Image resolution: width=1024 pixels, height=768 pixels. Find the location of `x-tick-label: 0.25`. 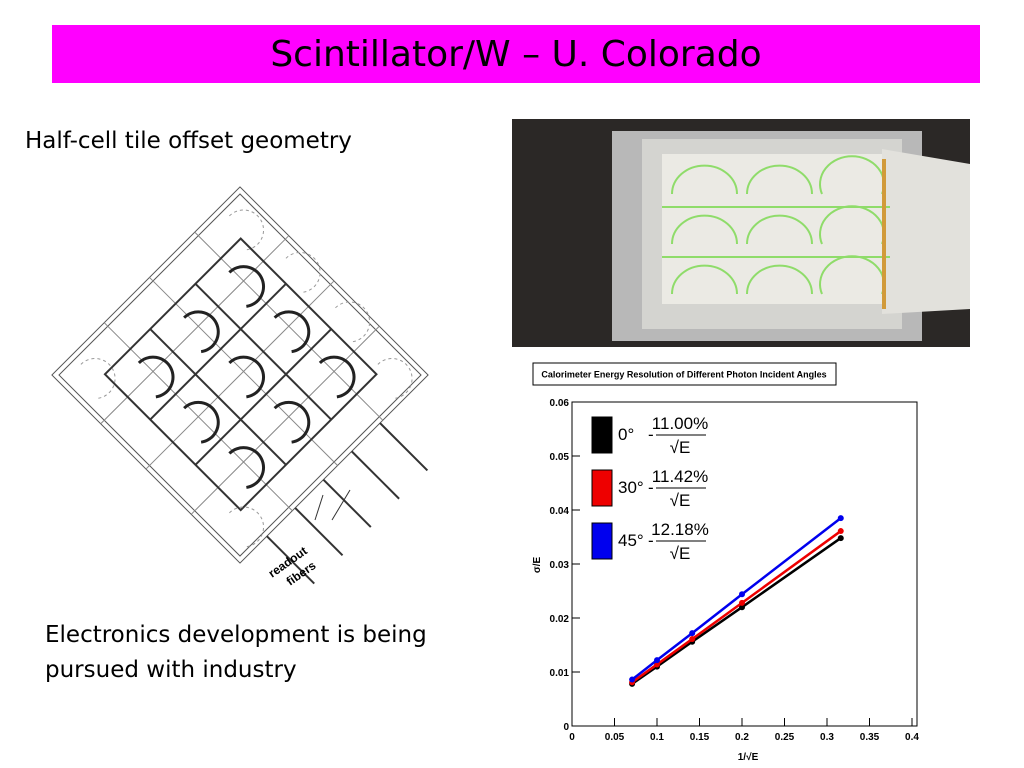

x-tick-label: 0.25 is located at coordinates (785, 737).